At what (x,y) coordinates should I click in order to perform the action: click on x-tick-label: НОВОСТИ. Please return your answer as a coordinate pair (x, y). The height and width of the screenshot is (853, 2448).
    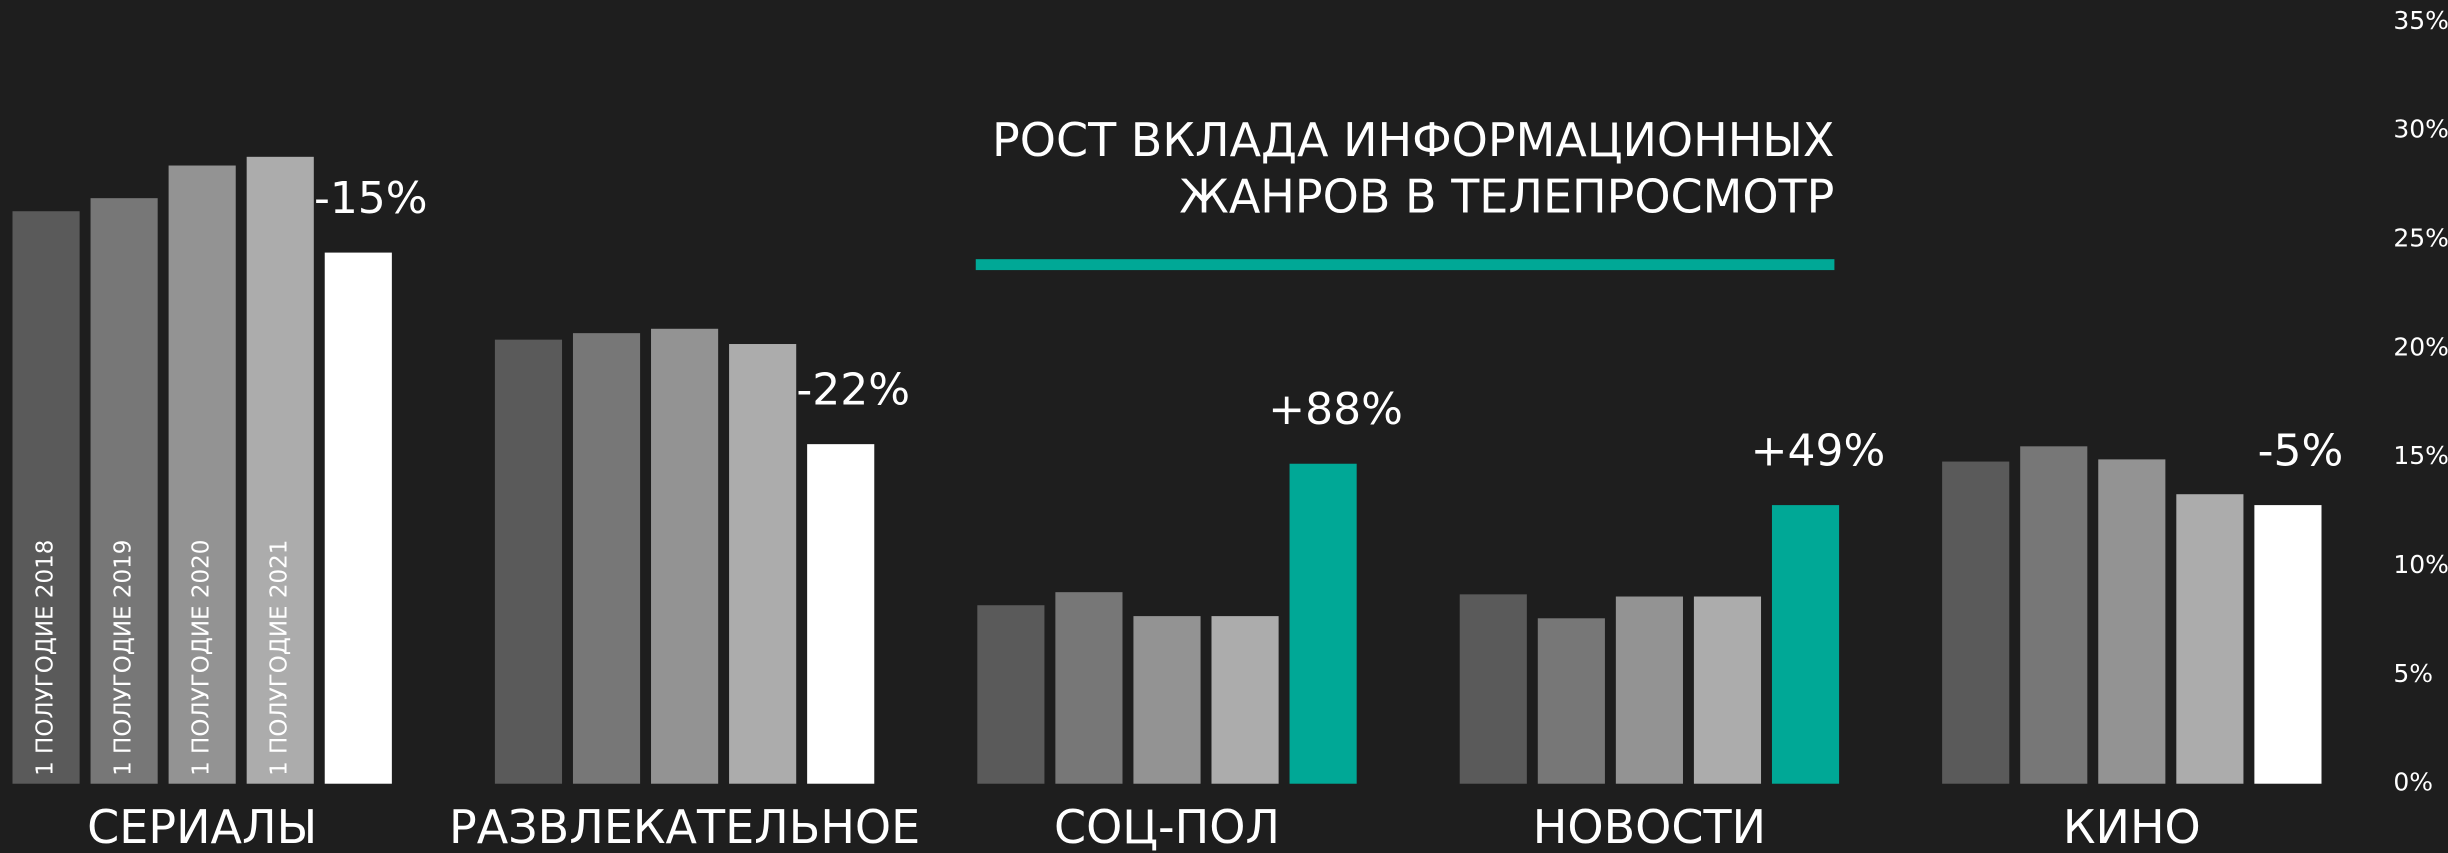
    Looking at the image, I should click on (1649, 826).